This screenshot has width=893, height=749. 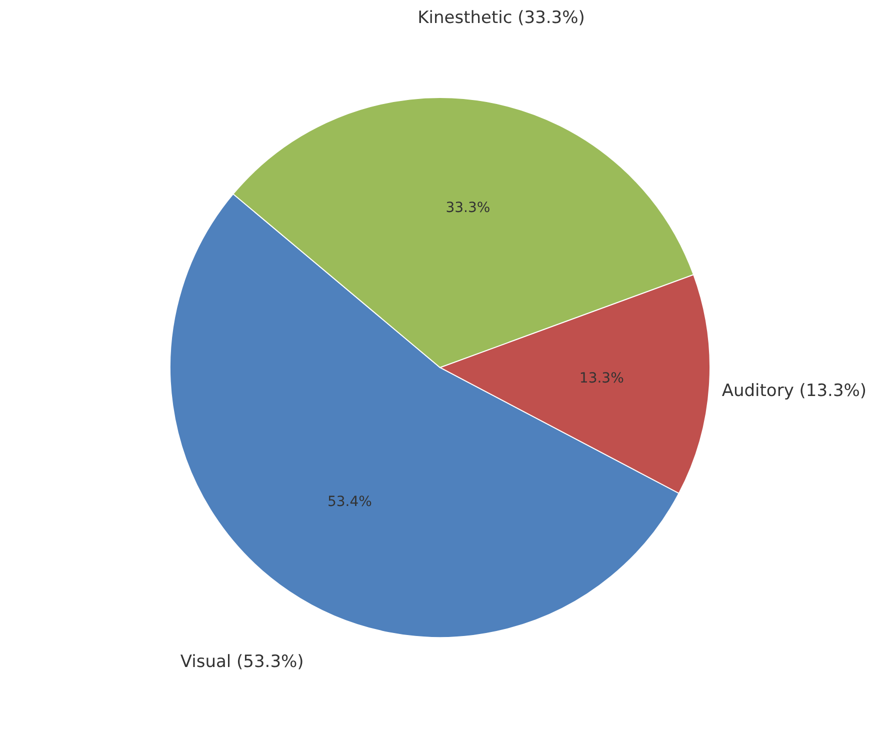 What do you see at coordinates (349, 502) in the screenshot?
I see `data-label: 53.4%` at bounding box center [349, 502].